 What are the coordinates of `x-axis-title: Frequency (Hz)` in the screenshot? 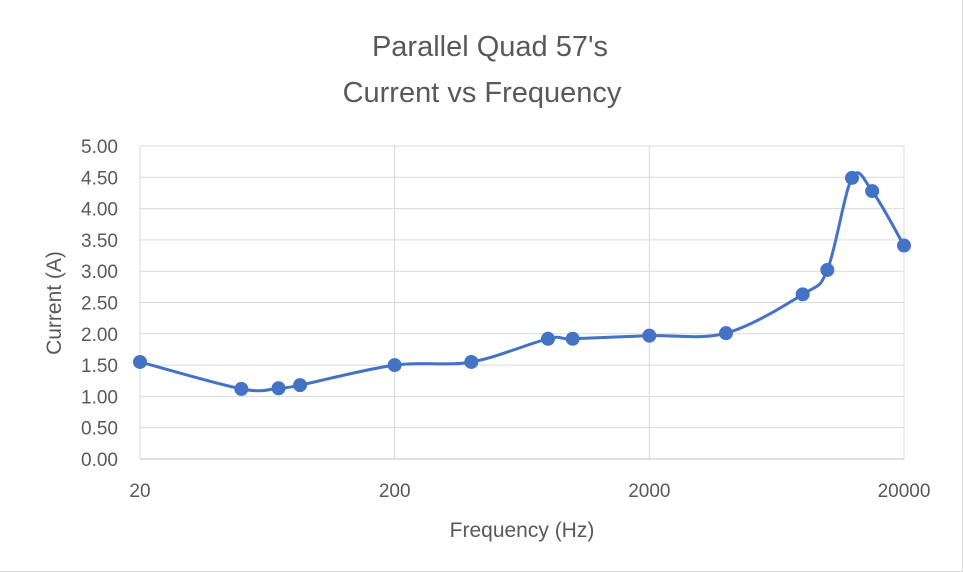 It's located at (522, 530).